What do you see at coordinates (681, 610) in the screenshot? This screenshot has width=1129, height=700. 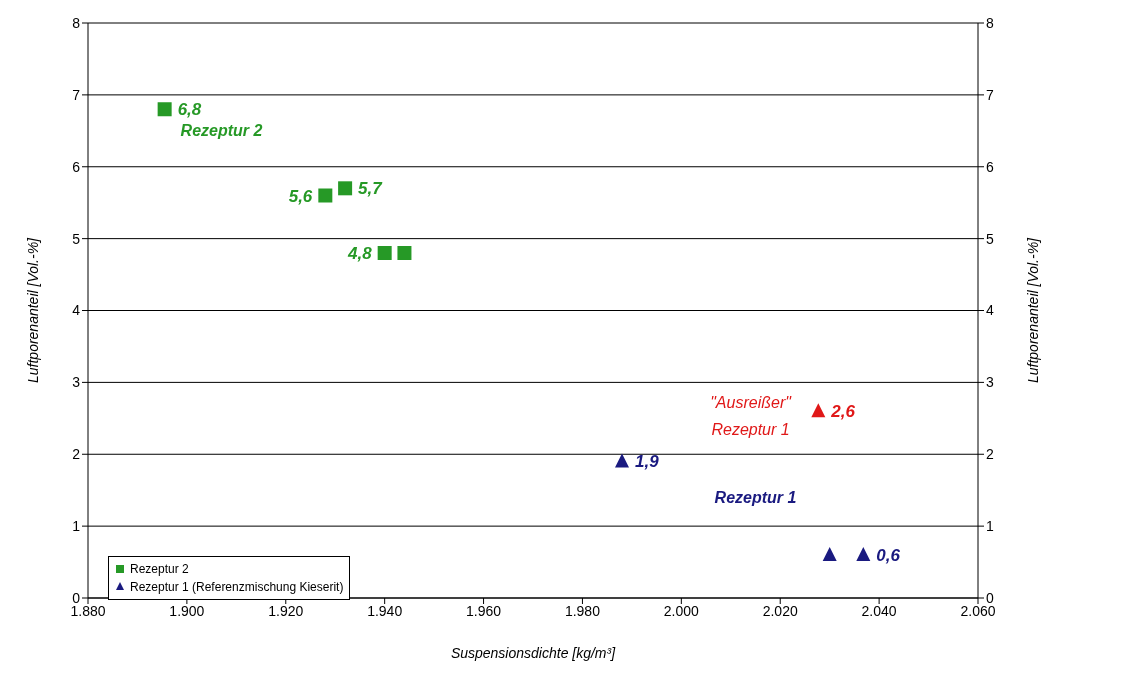 I see `x-tick-label: 2.000` at bounding box center [681, 610].